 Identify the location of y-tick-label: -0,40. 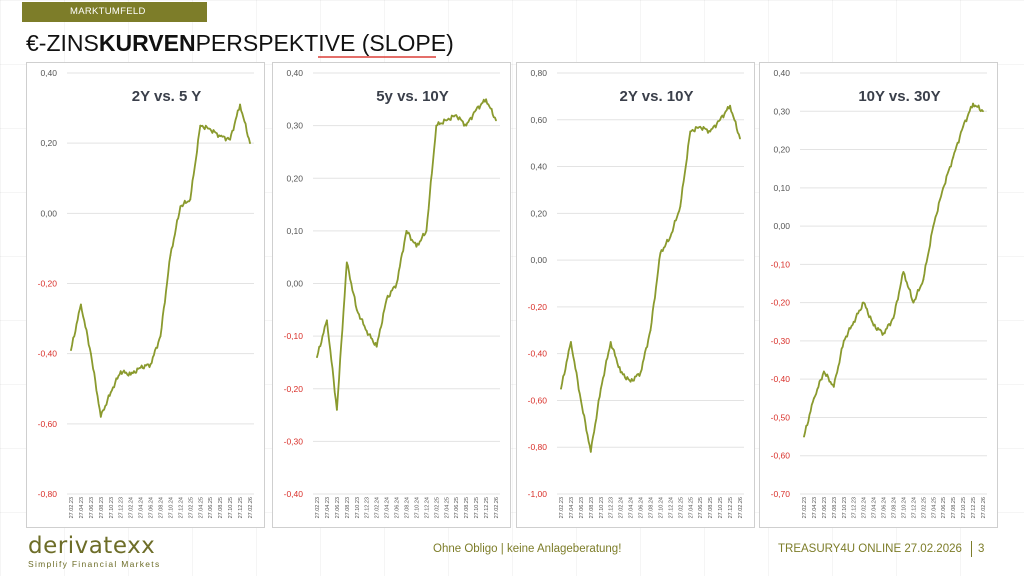
(48, 354).